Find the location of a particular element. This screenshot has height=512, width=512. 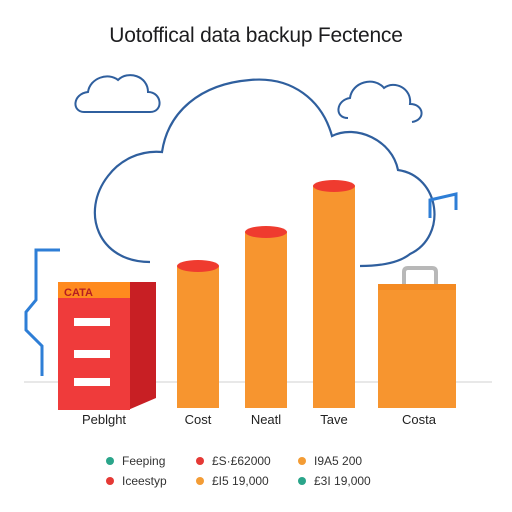

legend-label: £3I 19,000 is located at coordinates (342, 481).